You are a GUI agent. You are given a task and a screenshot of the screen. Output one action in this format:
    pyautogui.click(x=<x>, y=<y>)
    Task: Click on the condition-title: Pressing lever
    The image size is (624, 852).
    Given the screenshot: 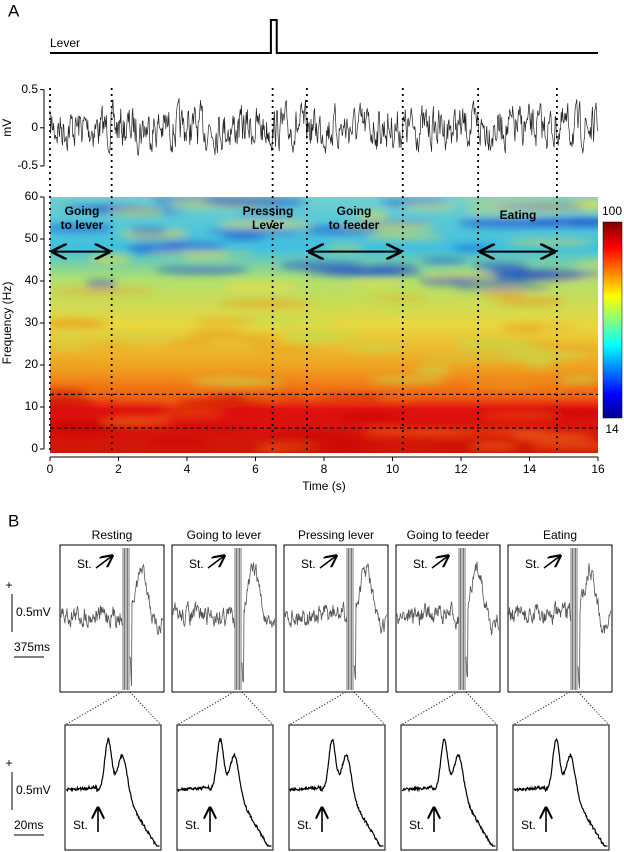 What is the action you would take?
    pyautogui.click(x=336, y=535)
    